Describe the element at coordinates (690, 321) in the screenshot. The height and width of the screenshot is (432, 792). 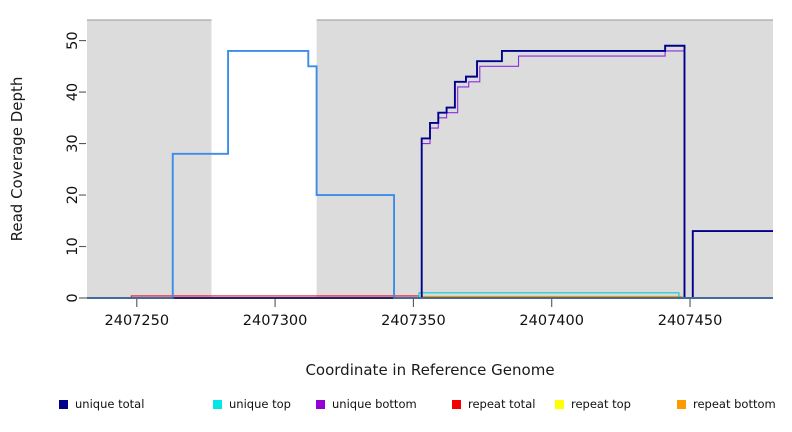
I see `x-tick-label: 2407450` at that location.